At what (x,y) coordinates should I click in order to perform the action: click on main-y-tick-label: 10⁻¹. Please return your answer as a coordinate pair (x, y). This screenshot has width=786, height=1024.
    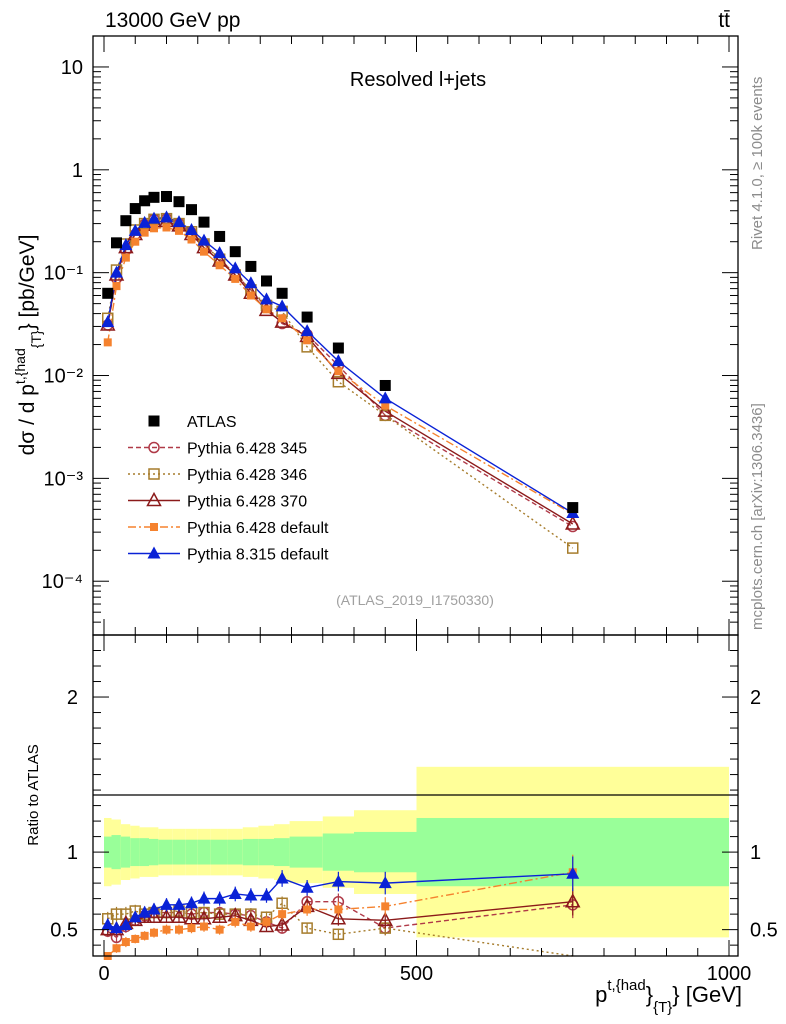
    Looking at the image, I should click on (64, 274).